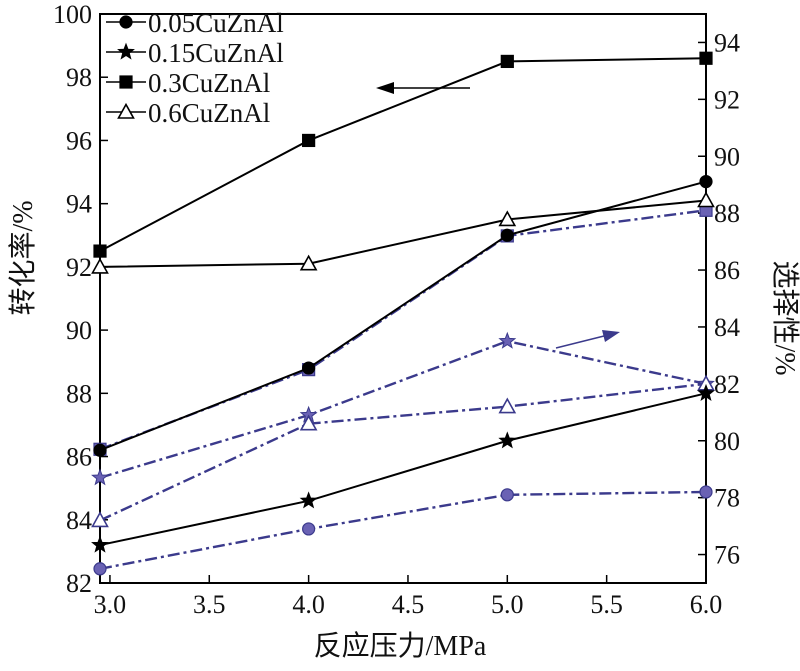 This screenshot has height=671, width=800. Describe the element at coordinates (79, 77) in the screenshot. I see `y-left-tick-label: 98` at that location.